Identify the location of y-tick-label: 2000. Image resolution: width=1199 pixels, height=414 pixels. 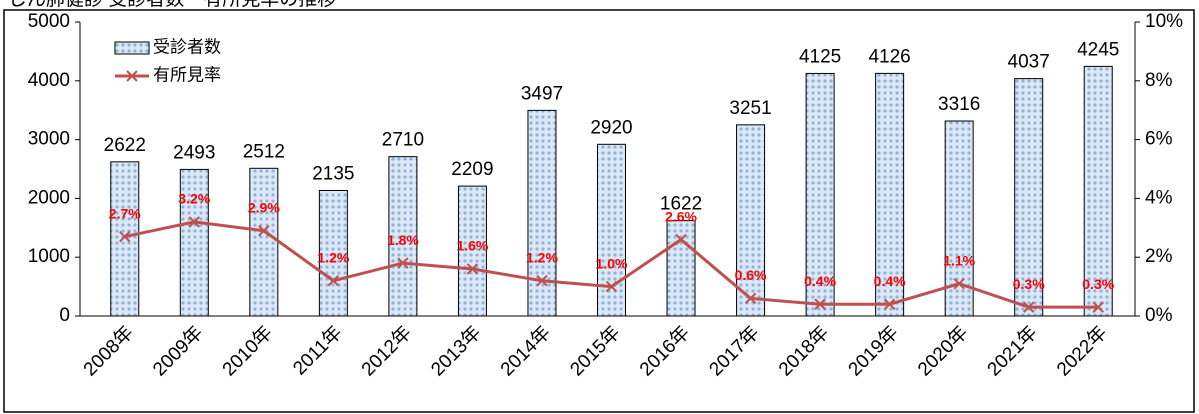
(49, 197).